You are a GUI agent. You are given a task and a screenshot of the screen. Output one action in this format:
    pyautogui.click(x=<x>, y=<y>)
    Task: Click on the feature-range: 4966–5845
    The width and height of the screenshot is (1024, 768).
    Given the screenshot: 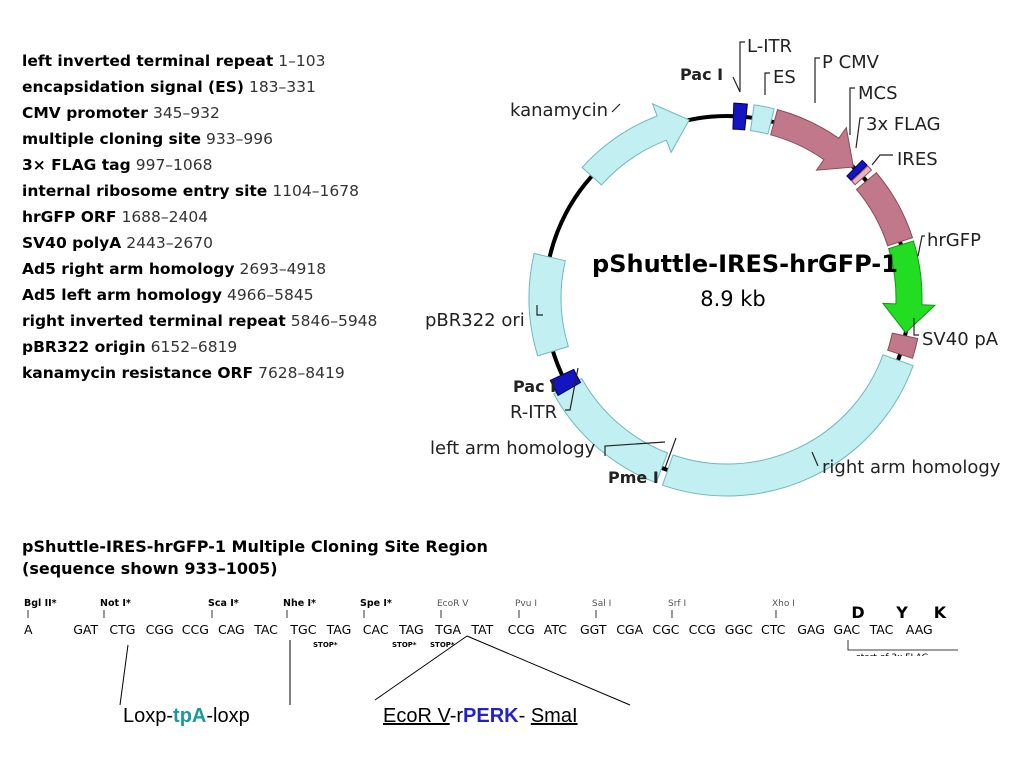 What is the action you would take?
    pyautogui.click(x=270, y=295)
    